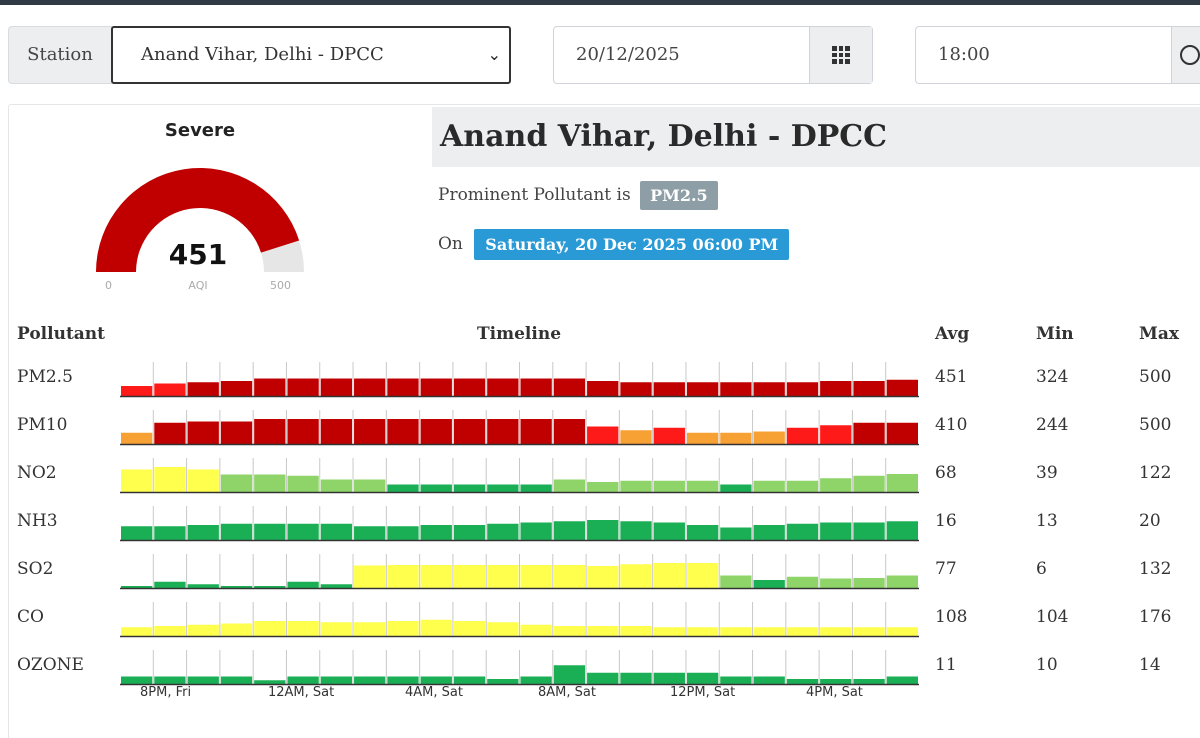 The width and height of the screenshot is (1200, 738). I want to click on aqi-category: Severe, so click(200, 130).